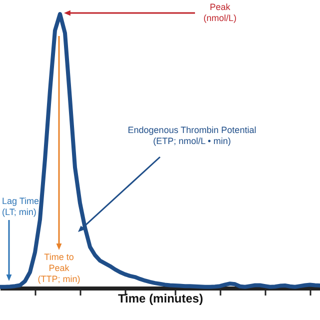 This screenshot has width=320, height=320. What do you see at coordinates (59, 268) in the screenshot?
I see `annotation: Time to Peak (TTP; min)` at bounding box center [59, 268].